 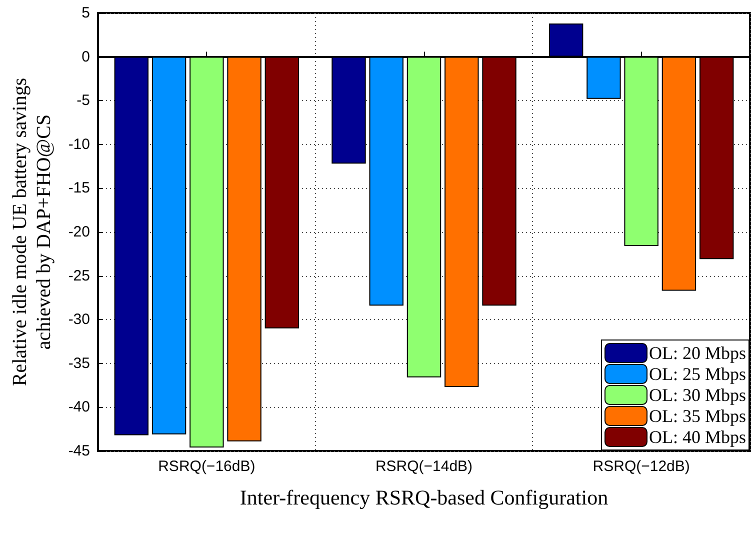 What do you see at coordinates (32, 232) in the screenshot?
I see `y-axis-title: Relative idle mode UE battery savings achieved by DAP+FHO@CS` at bounding box center [32, 232].